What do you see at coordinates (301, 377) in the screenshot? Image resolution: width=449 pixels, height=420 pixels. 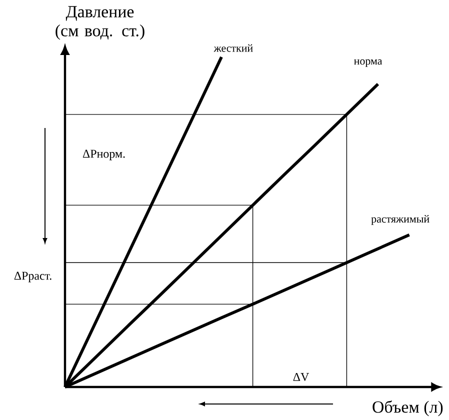 I see `annotation: ΔV` at bounding box center [301, 377].